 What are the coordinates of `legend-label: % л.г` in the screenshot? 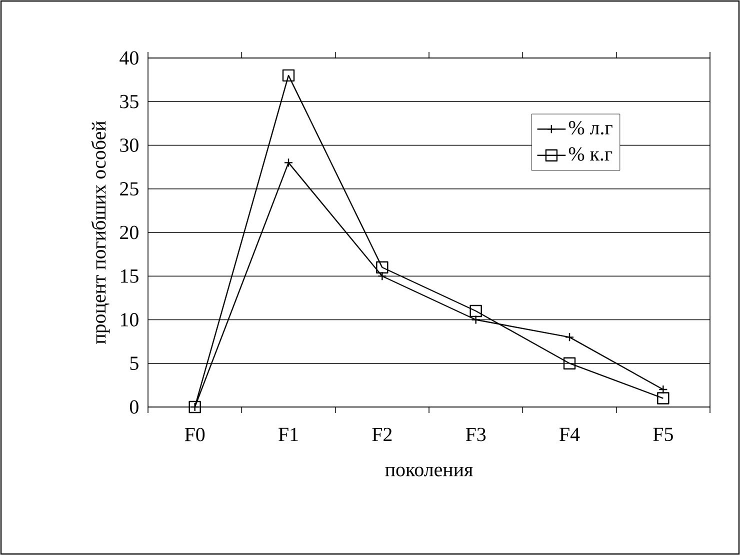 It's located at (590, 128).